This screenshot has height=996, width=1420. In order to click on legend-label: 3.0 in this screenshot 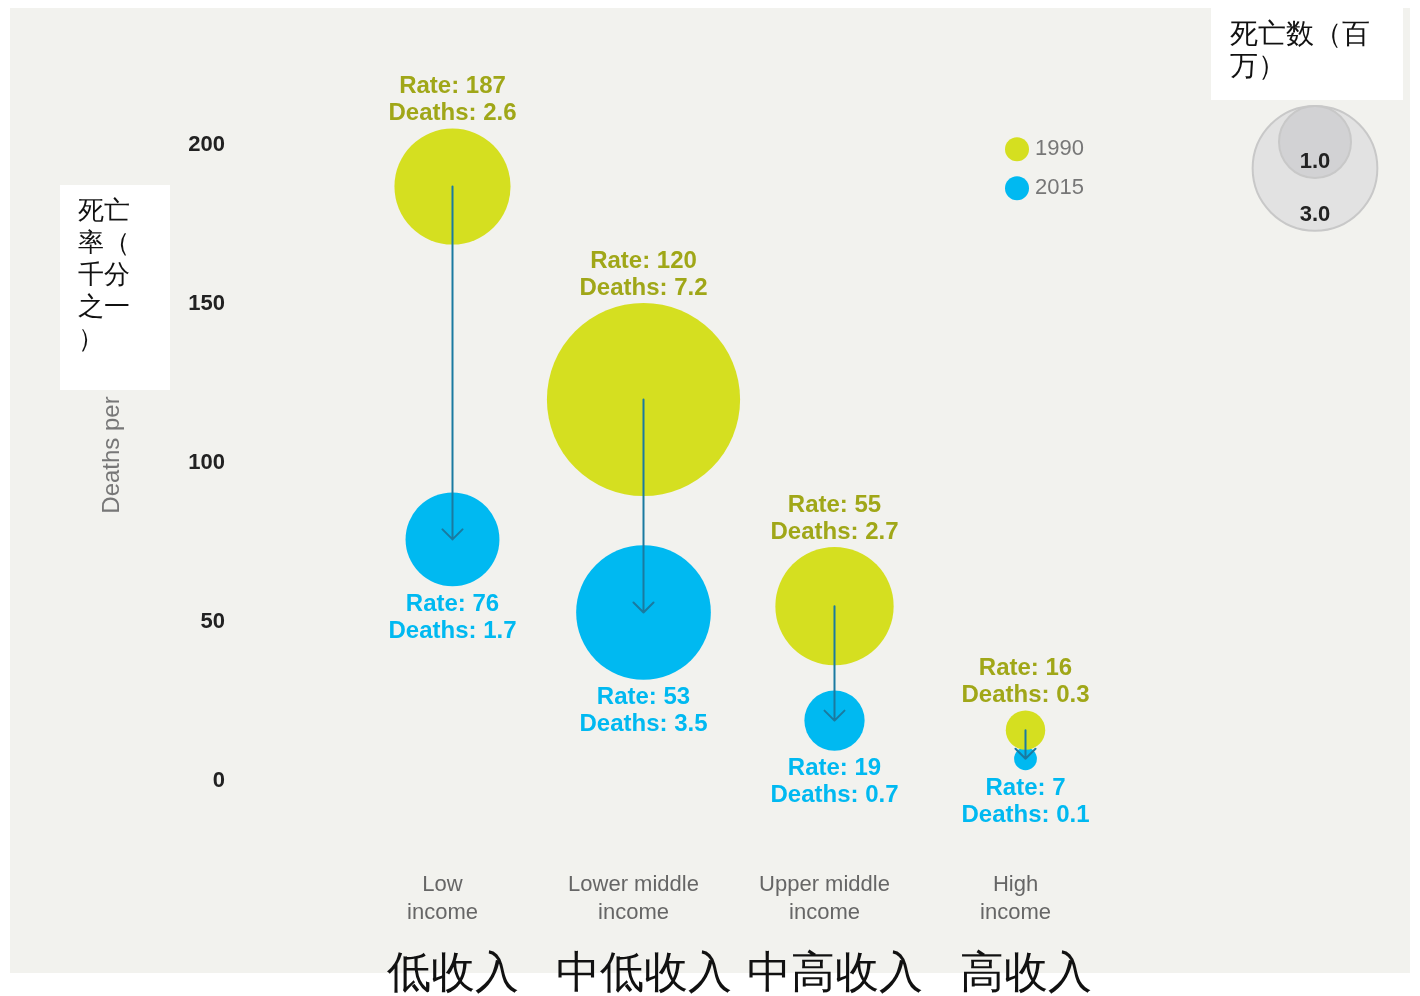, I will do `click(1315, 213)`.